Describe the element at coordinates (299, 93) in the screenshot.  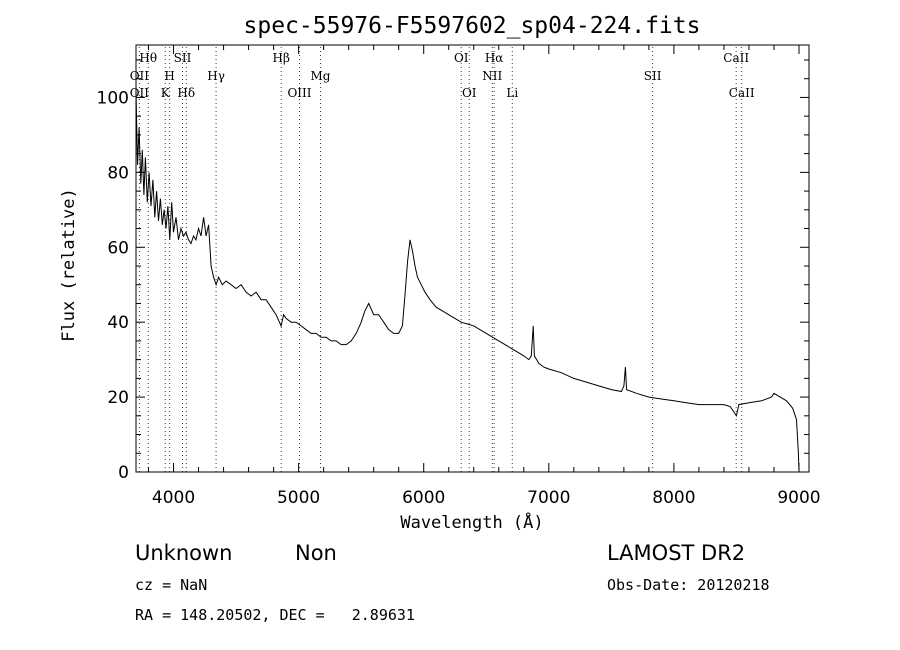
I see `line-marker-label-9: OIII` at that location.